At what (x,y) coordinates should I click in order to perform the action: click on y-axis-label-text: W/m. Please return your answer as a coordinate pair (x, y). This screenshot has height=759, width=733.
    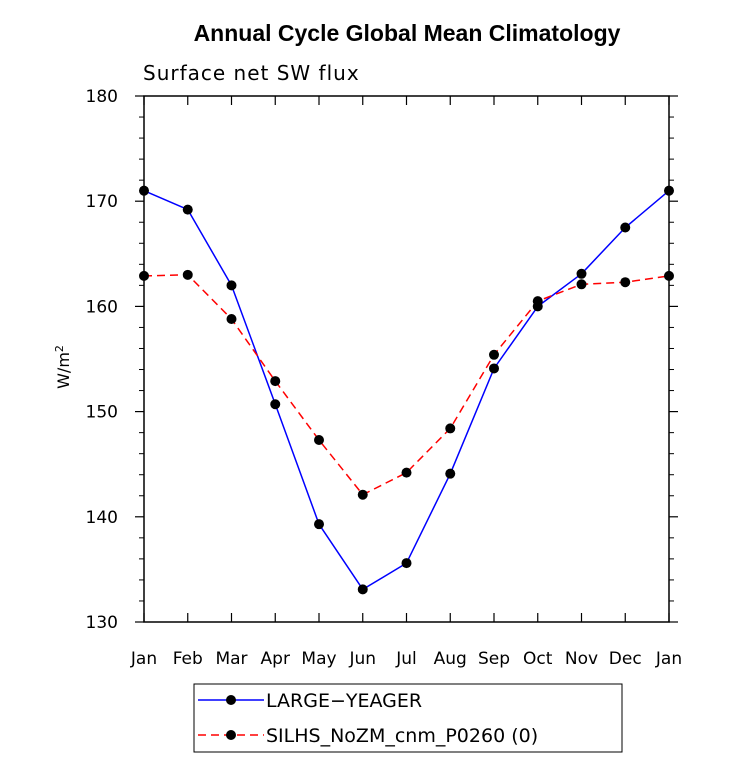
    Looking at the image, I should click on (63, 370).